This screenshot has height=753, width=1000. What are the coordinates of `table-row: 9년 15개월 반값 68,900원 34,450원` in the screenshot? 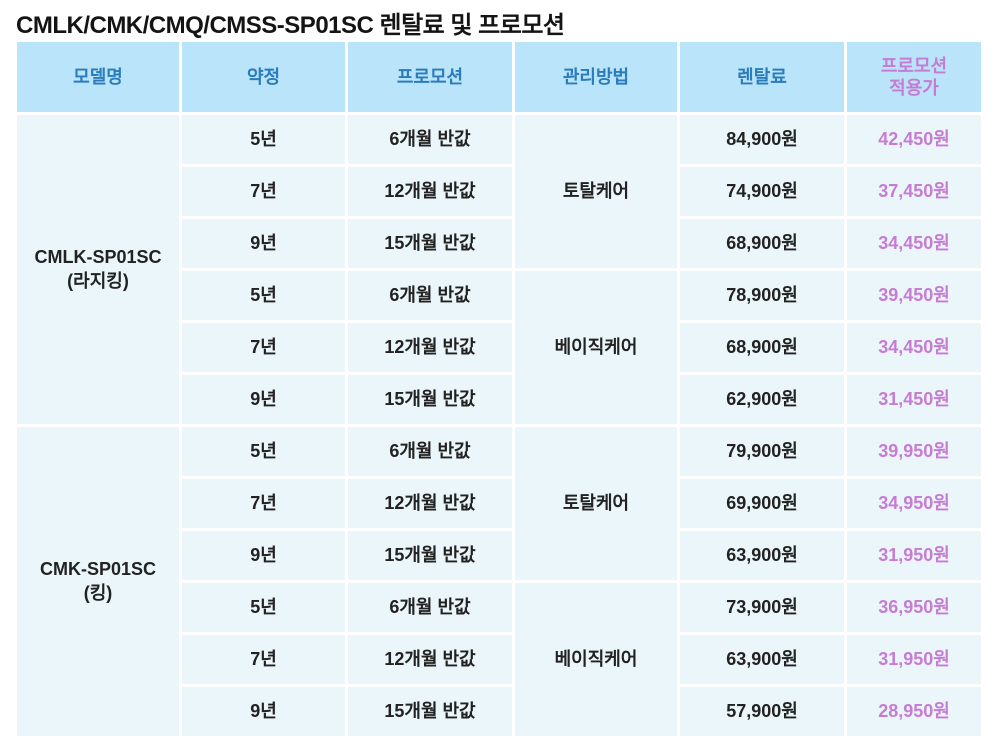 It's located at (499, 243).